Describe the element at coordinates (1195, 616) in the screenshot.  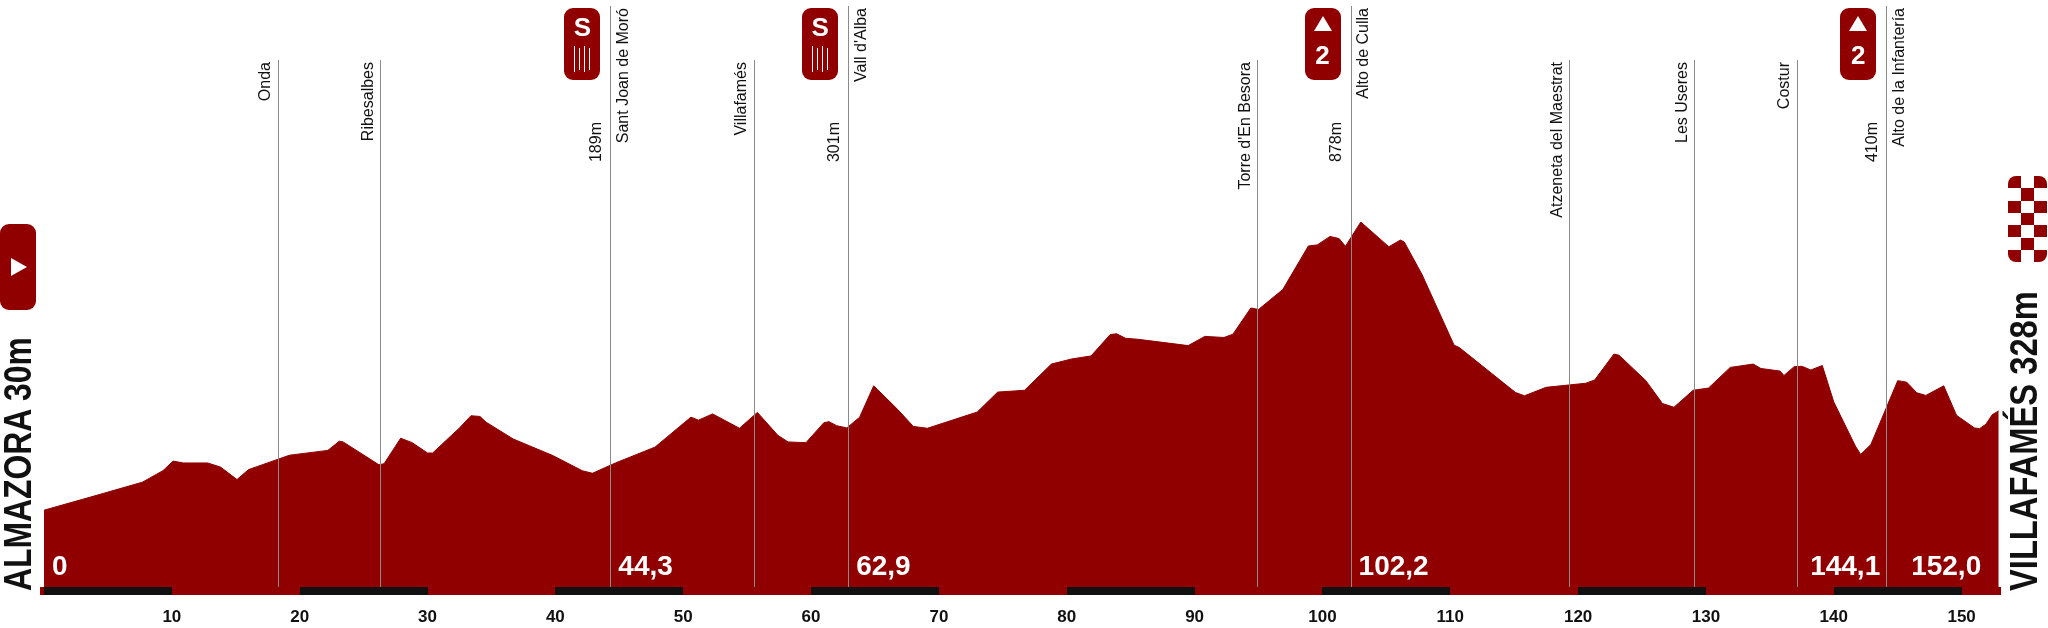
I see `x-tick-label: 90` at that location.